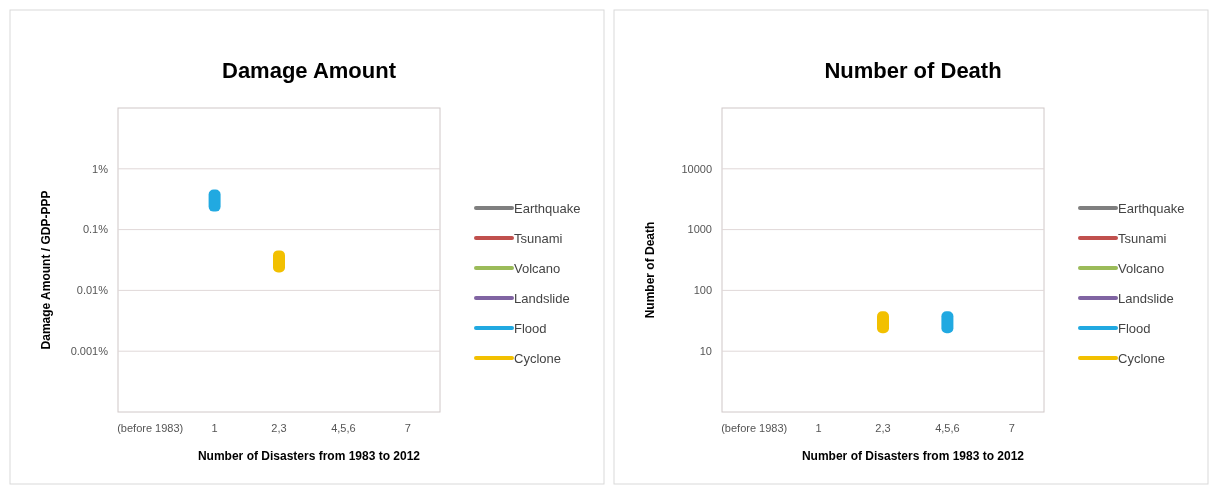 Image resolution: width=1211 pixels, height=495 pixels. Describe the element at coordinates (696, 168) in the screenshot. I see `y-tick-label: 10000` at that location.